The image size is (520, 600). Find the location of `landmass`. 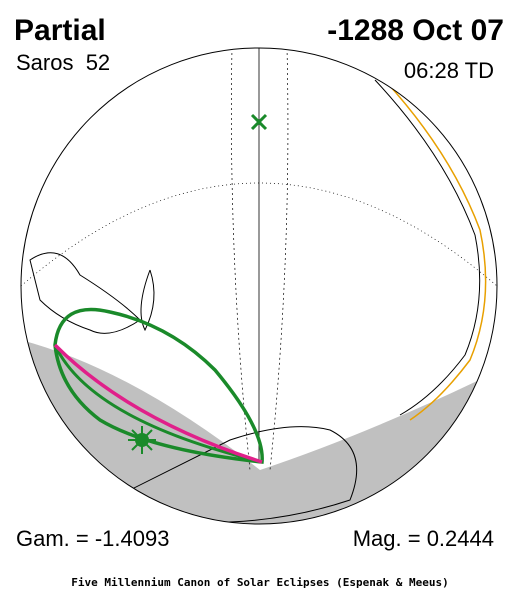

landmass is located at coordinates (147, 300).